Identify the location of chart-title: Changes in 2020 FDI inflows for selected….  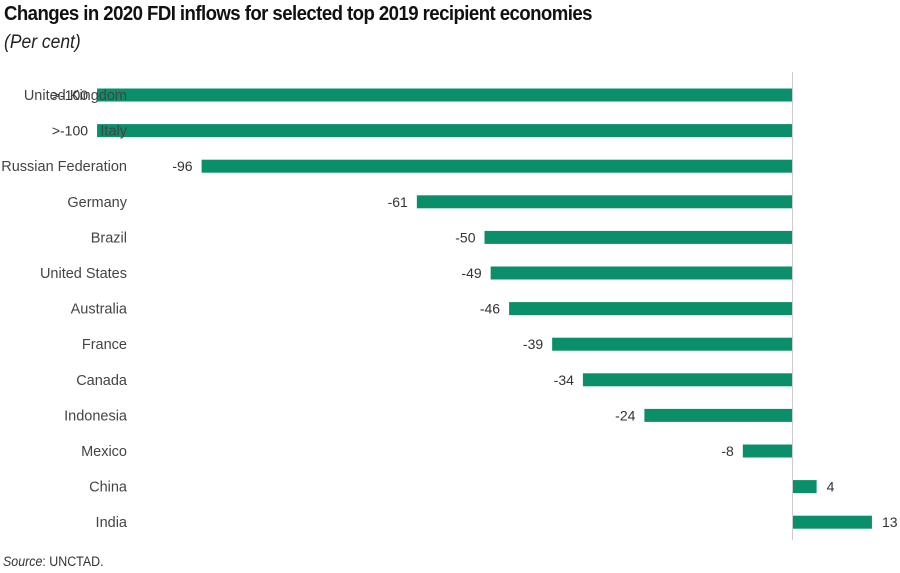
(298, 14).